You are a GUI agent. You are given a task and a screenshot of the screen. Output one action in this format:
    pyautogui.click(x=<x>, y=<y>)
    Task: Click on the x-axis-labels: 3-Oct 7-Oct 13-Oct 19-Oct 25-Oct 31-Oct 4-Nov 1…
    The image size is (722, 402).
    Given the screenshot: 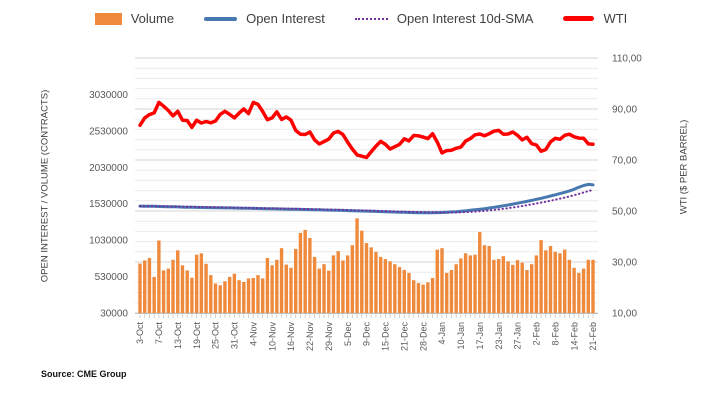 What is the action you would take?
    pyautogui.click(x=366, y=337)
    